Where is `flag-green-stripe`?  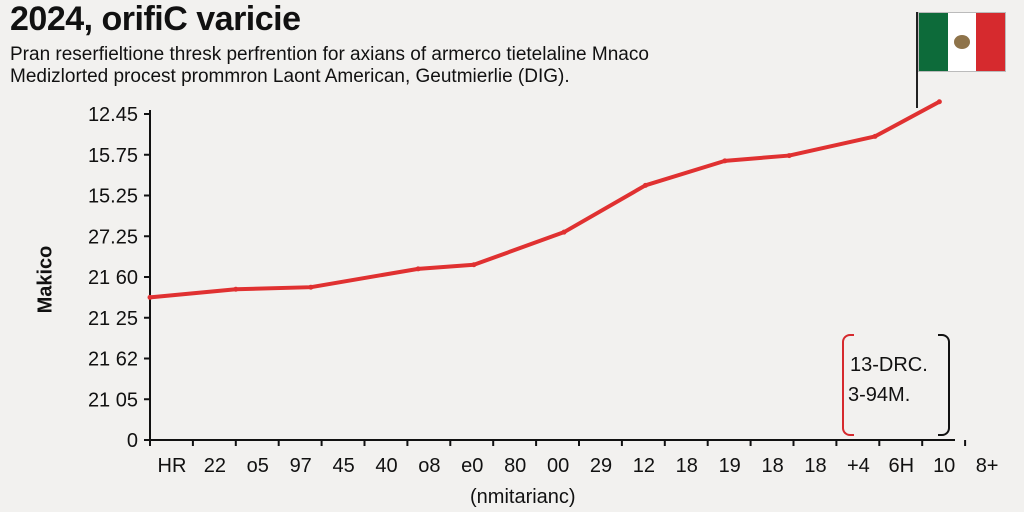 flag-green-stripe is located at coordinates (933, 42).